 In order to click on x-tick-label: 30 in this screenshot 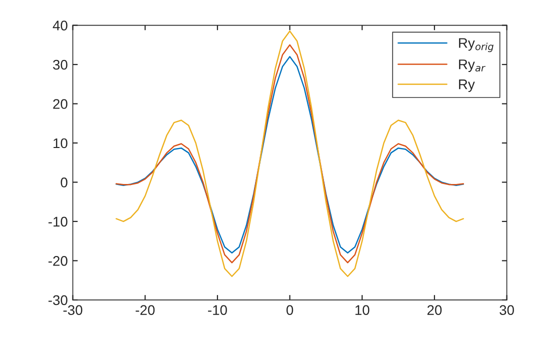, I will do `click(507, 310)`.